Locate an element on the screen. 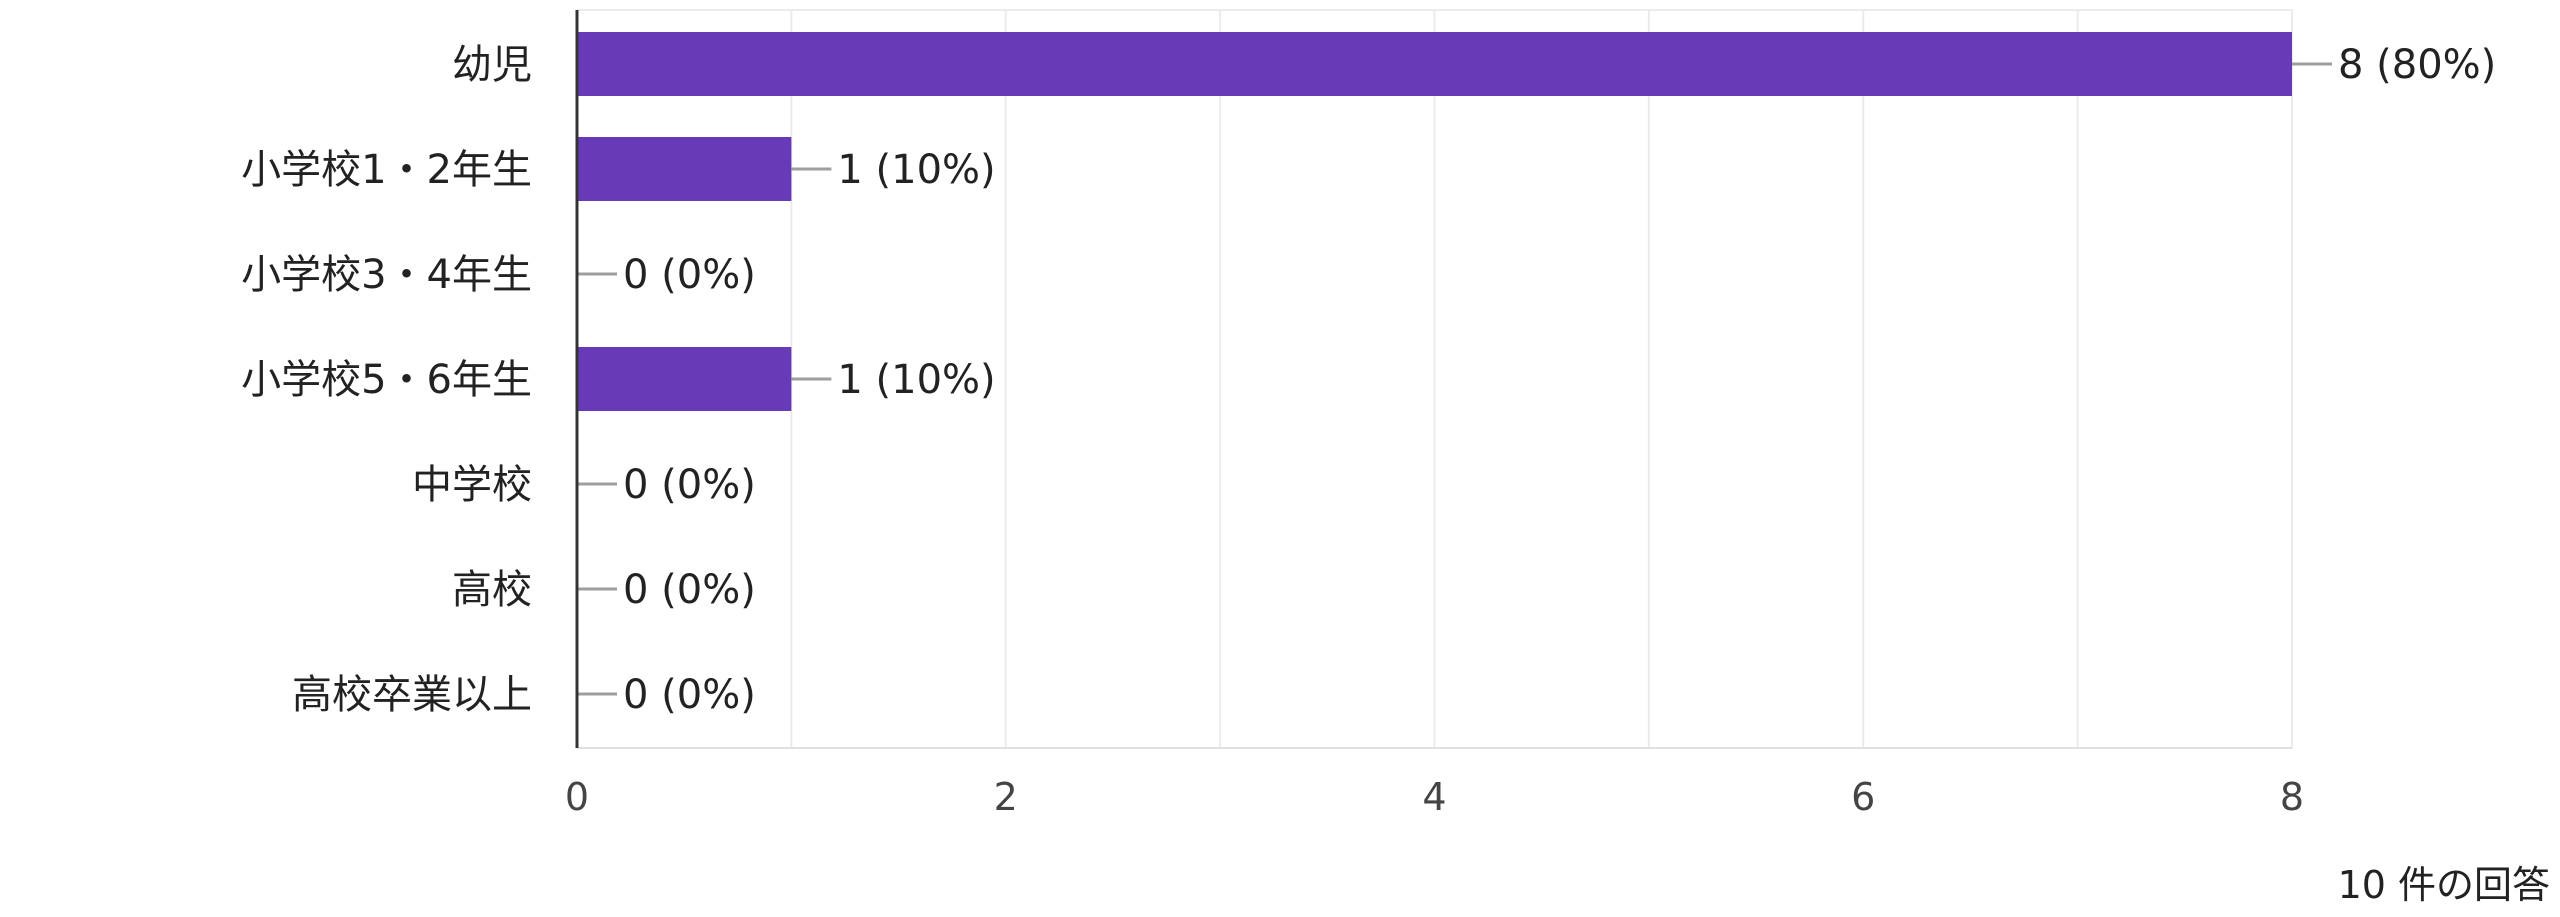 Image resolution: width=2560 pixels, height=917 pixels. x-tick-label: 0 is located at coordinates (577, 797).